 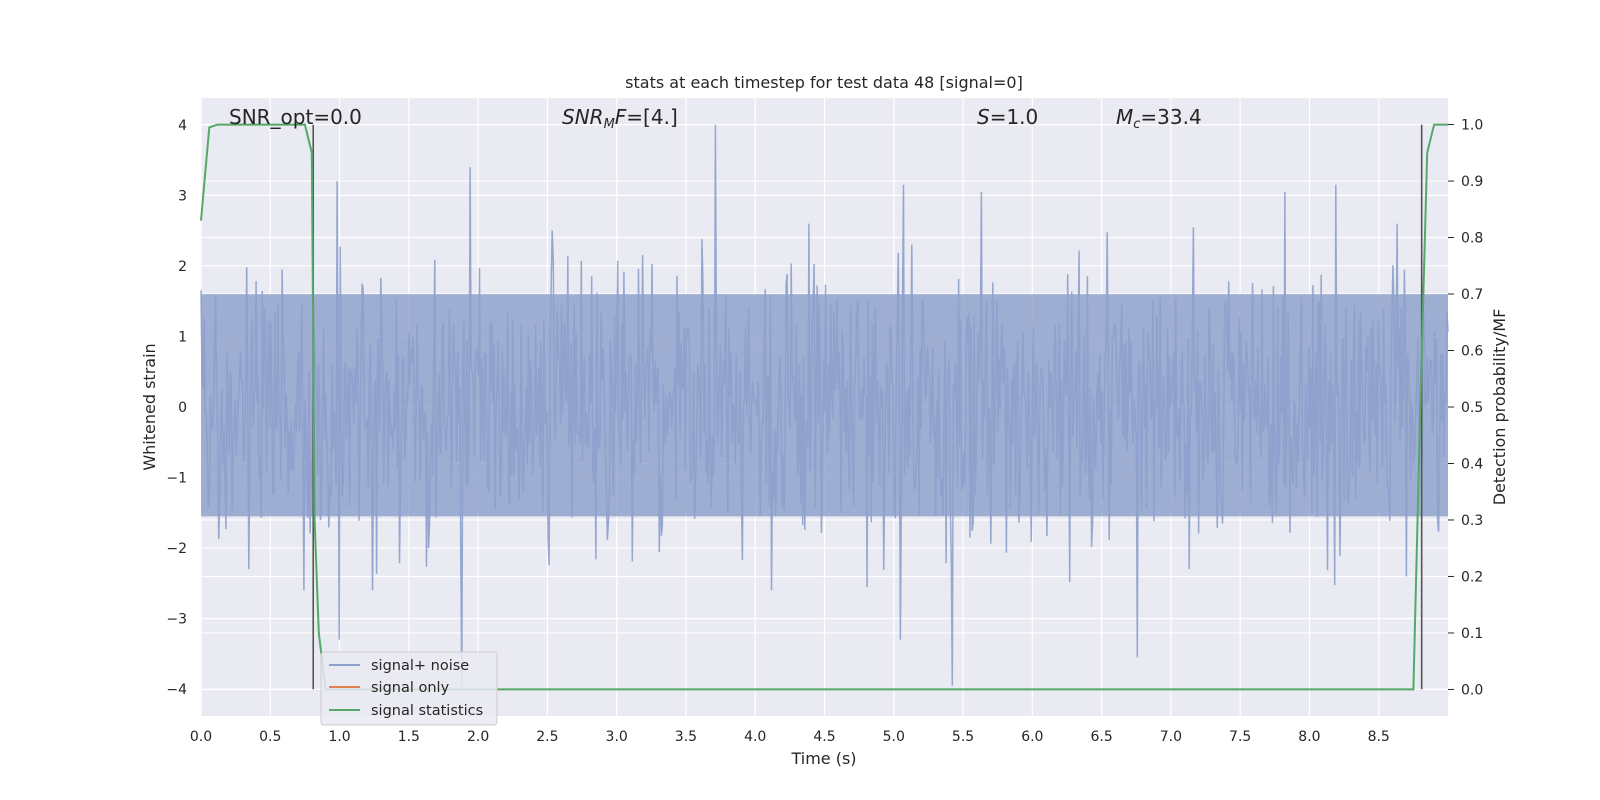 What do you see at coordinates (1472, 690) in the screenshot?
I see `y-right-tick-label: 0.0` at bounding box center [1472, 690].